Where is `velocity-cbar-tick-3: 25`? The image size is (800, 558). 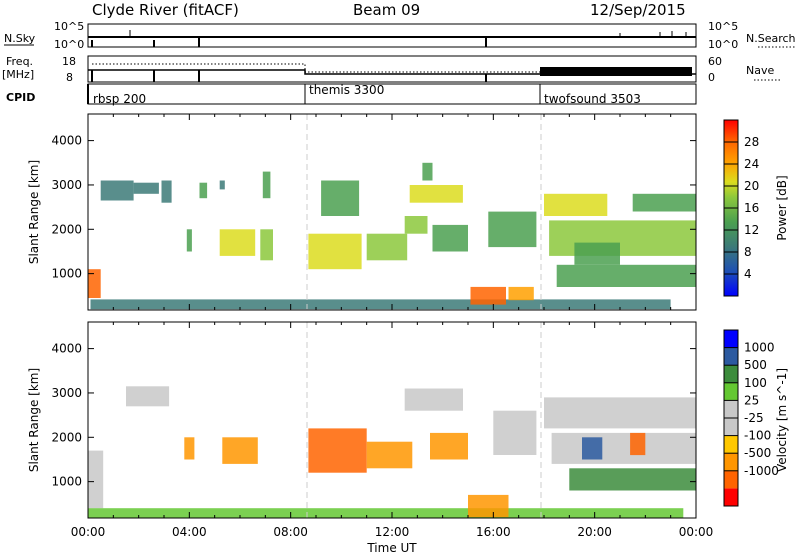
velocity-cbar-tick-3: 25 is located at coordinates (751, 400).